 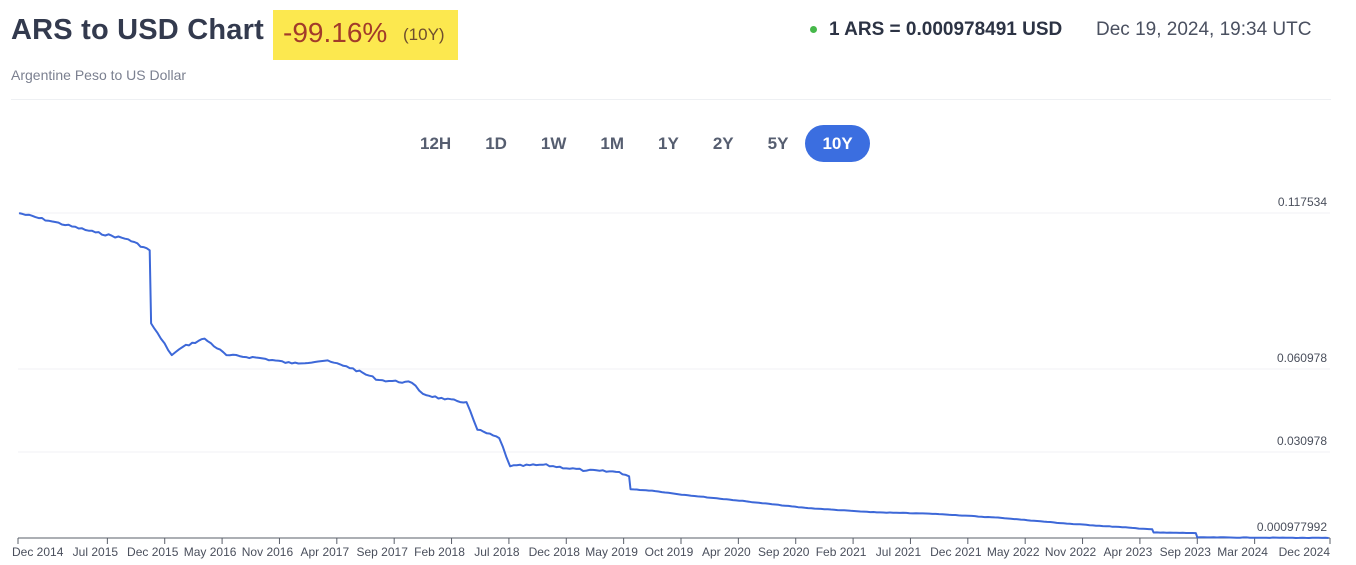 What do you see at coordinates (99, 75) in the screenshot?
I see `page-subtitle: Argentine Peso to US Dollar` at bounding box center [99, 75].